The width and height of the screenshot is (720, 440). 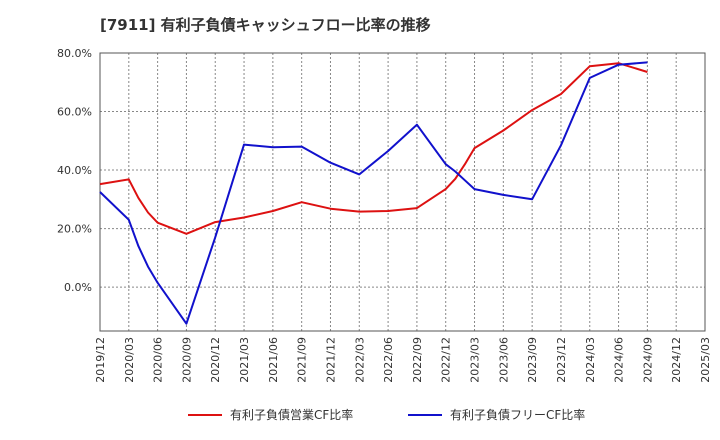 I want to click on x-tick-label: 2025/03, so click(x=705, y=360).